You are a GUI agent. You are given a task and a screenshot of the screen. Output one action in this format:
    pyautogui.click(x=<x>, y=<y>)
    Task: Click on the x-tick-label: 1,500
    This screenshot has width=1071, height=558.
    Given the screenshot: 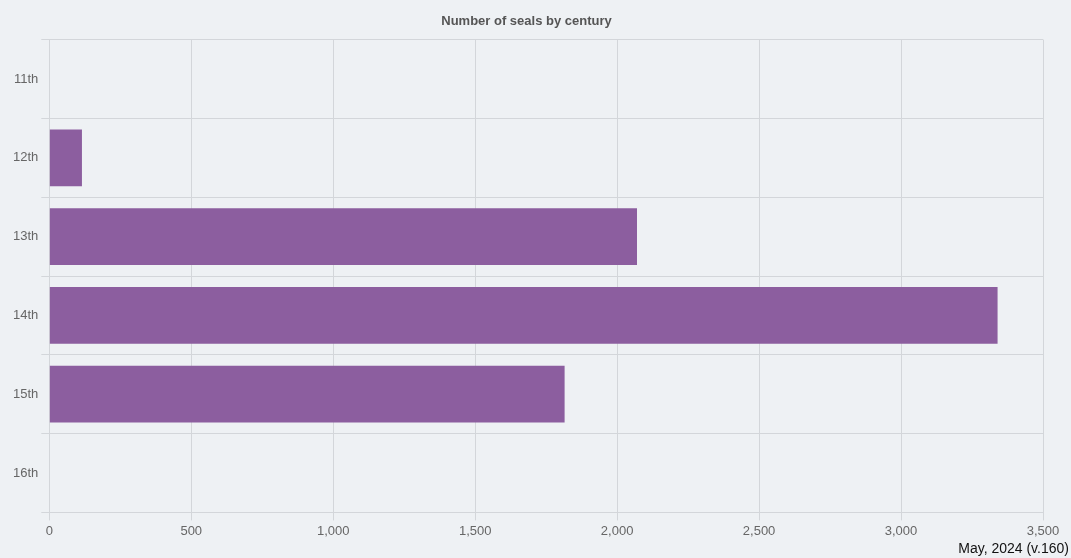 What is the action you would take?
    pyautogui.click(x=475, y=530)
    